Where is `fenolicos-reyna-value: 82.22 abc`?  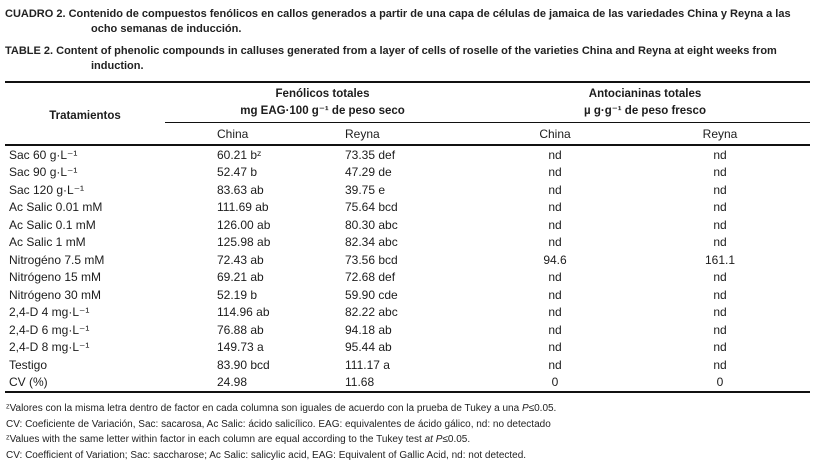
fenolicos-reyna-value: 82.22 abc is located at coordinates (386, 313).